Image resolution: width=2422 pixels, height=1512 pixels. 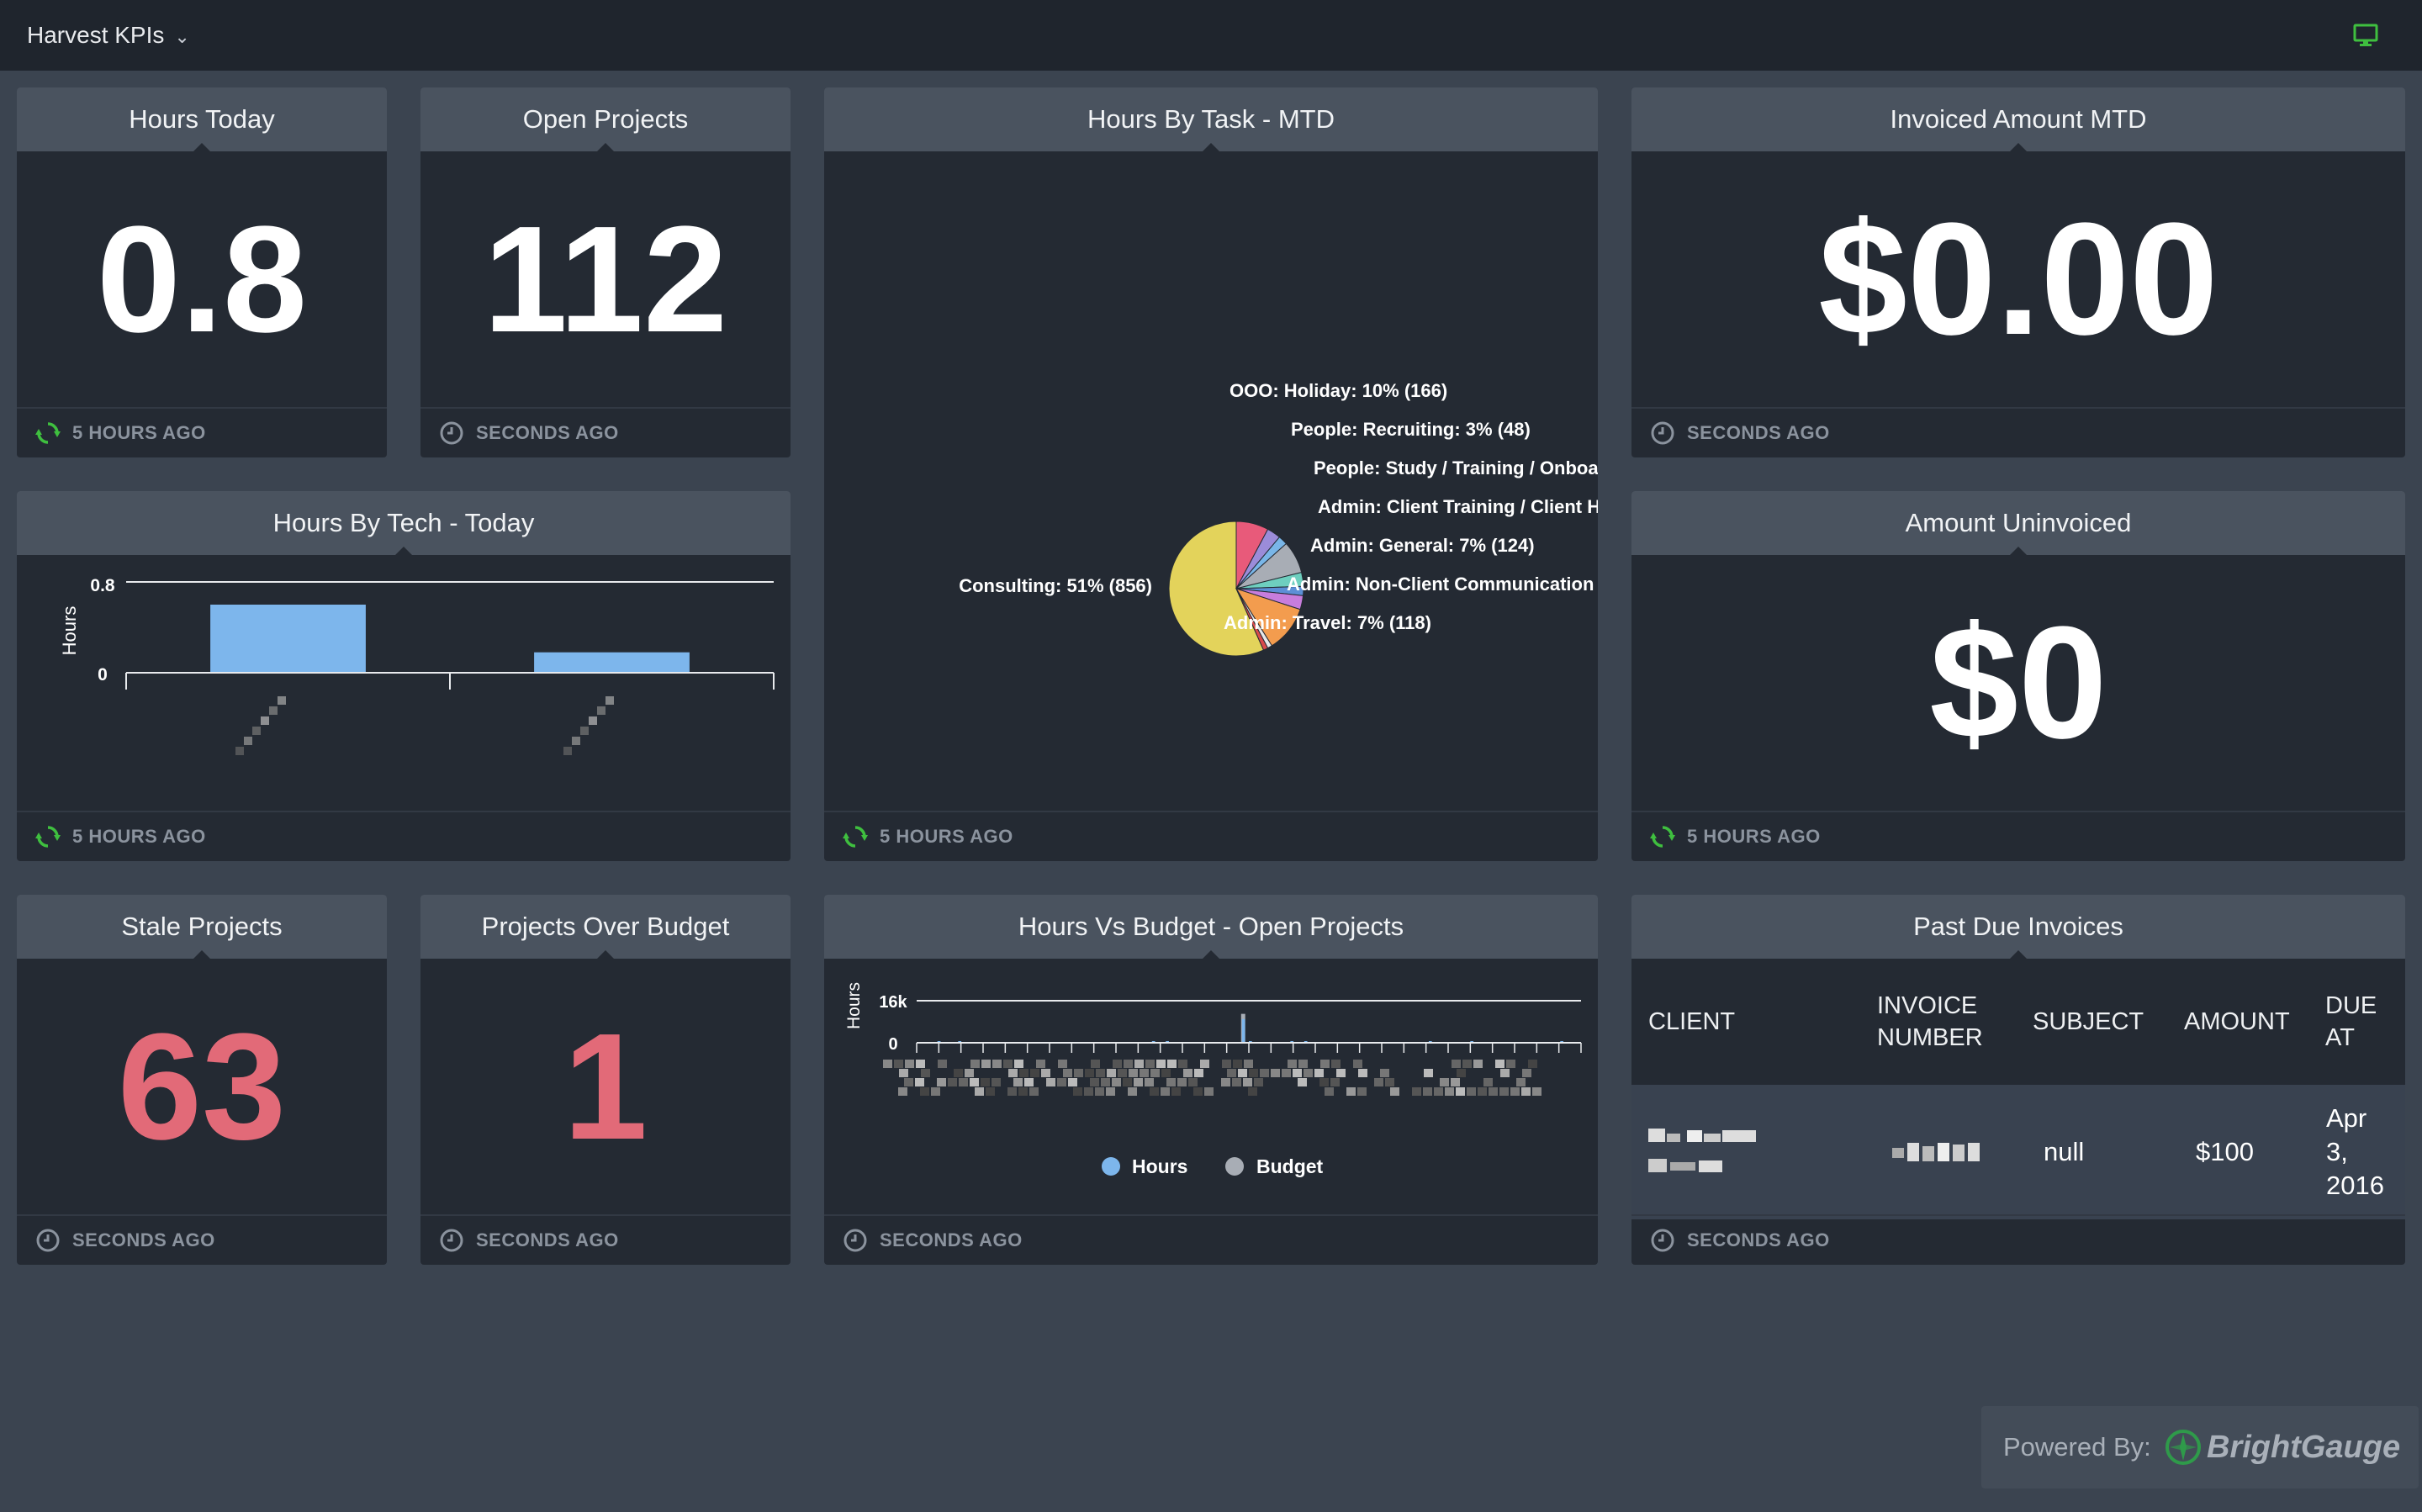 I want to click on widget-open-projects: Open Projects 112 SECONDS AGO, so click(x=605, y=272).